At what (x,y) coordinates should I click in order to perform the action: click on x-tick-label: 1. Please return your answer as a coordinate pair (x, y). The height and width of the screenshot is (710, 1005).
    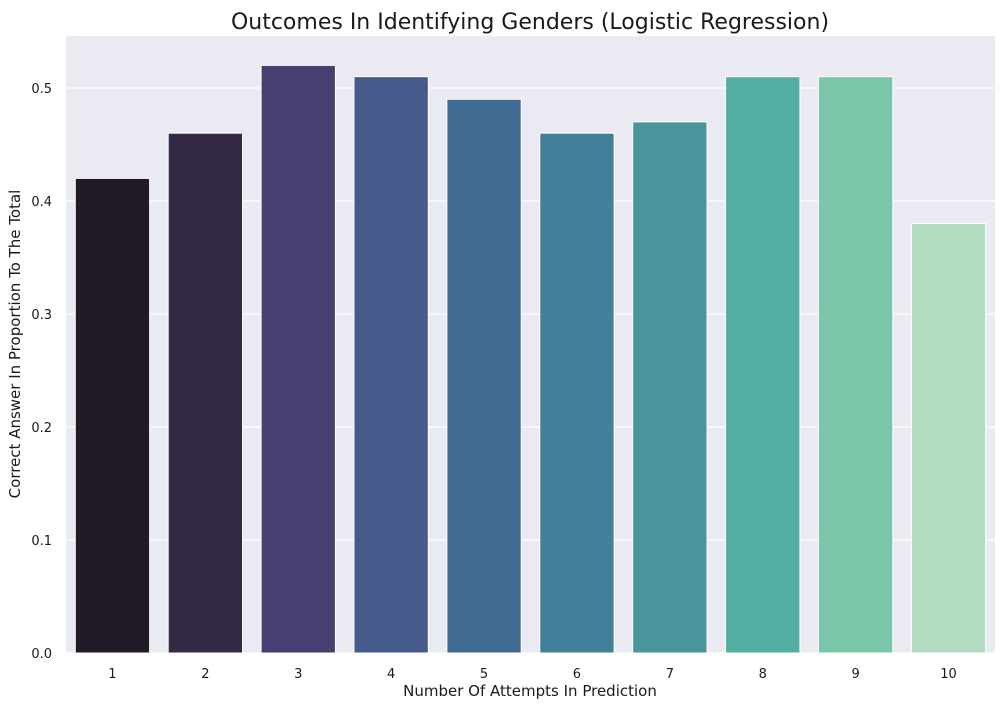
    Looking at the image, I should click on (112, 674).